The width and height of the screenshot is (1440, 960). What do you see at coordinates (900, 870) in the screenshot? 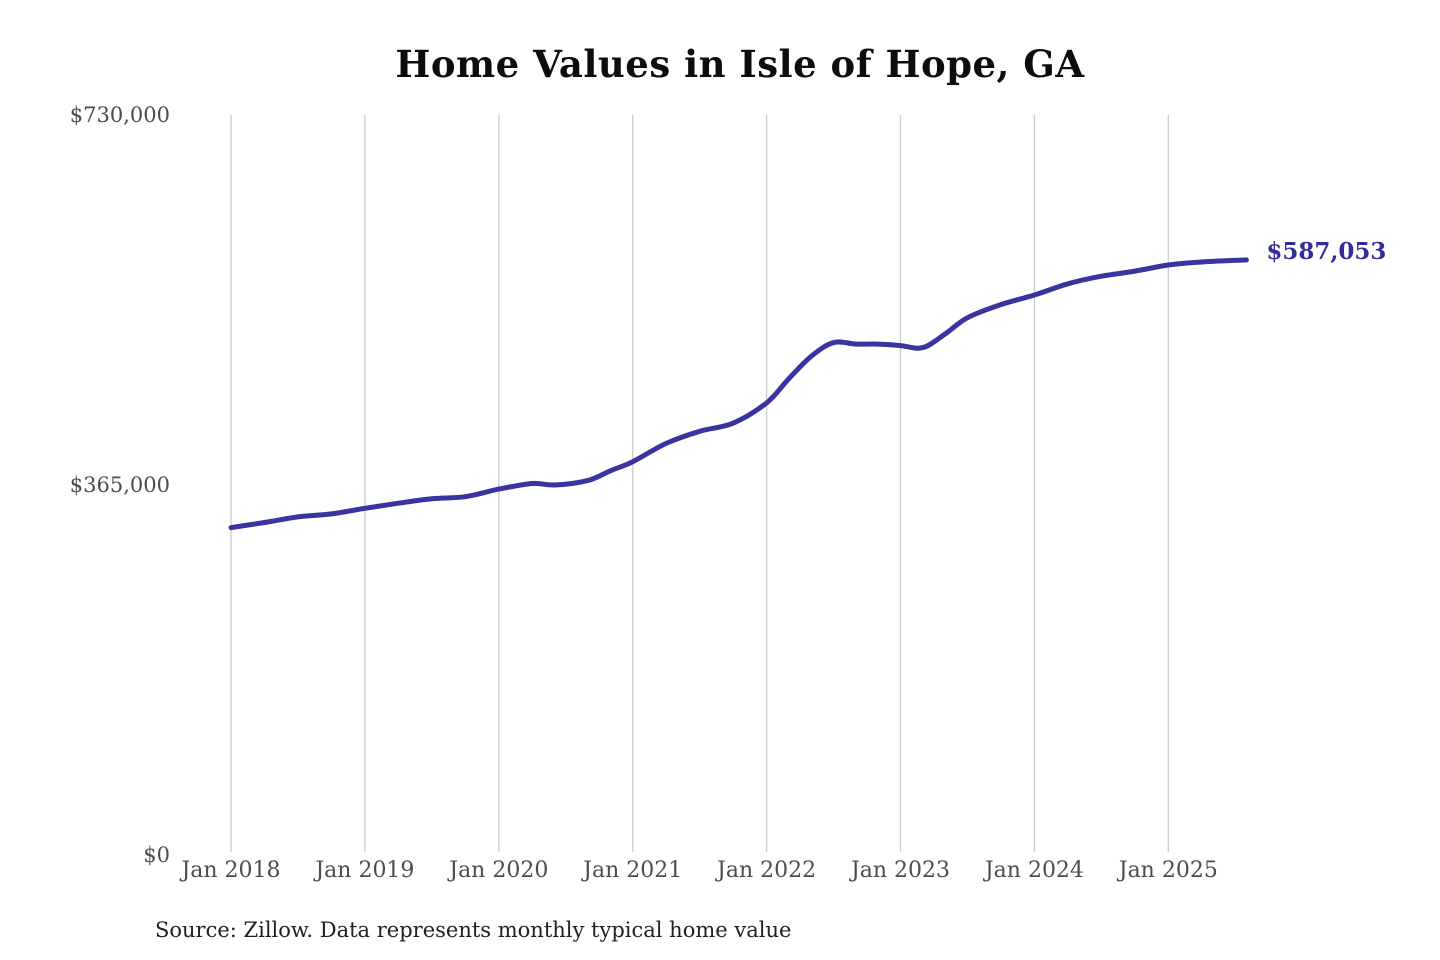
I see `x-axis-label: Jan 2023` at bounding box center [900, 870].